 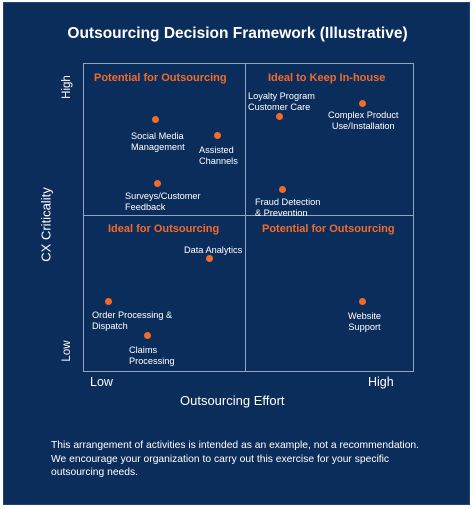 What do you see at coordinates (147, 335) in the screenshot?
I see `item-dot-claims` at bounding box center [147, 335].